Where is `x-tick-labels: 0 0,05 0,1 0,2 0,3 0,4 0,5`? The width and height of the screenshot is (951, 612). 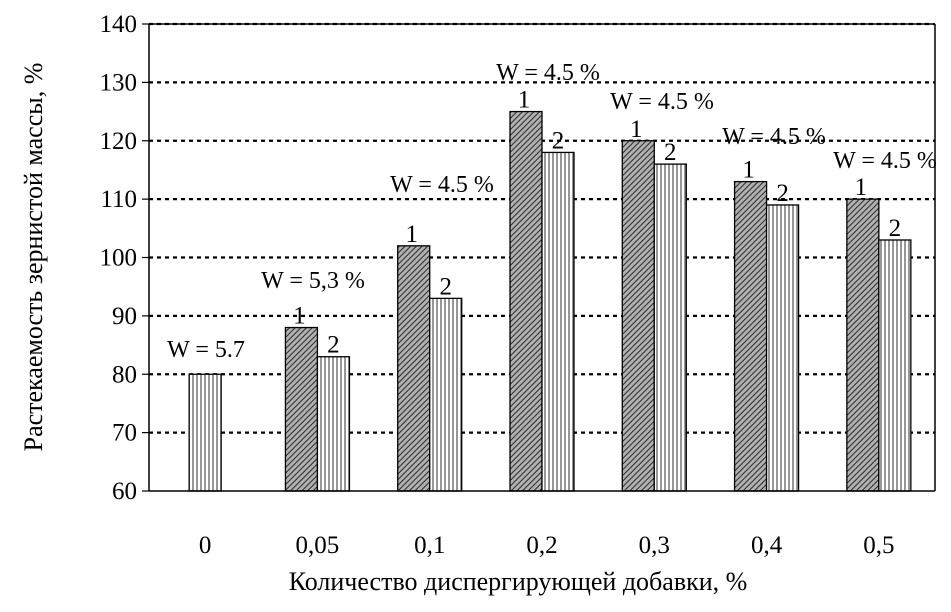
x-tick-labels: 0 0,05 0,1 0,2 0,3 0,4 0,5 is located at coordinates (547, 545).